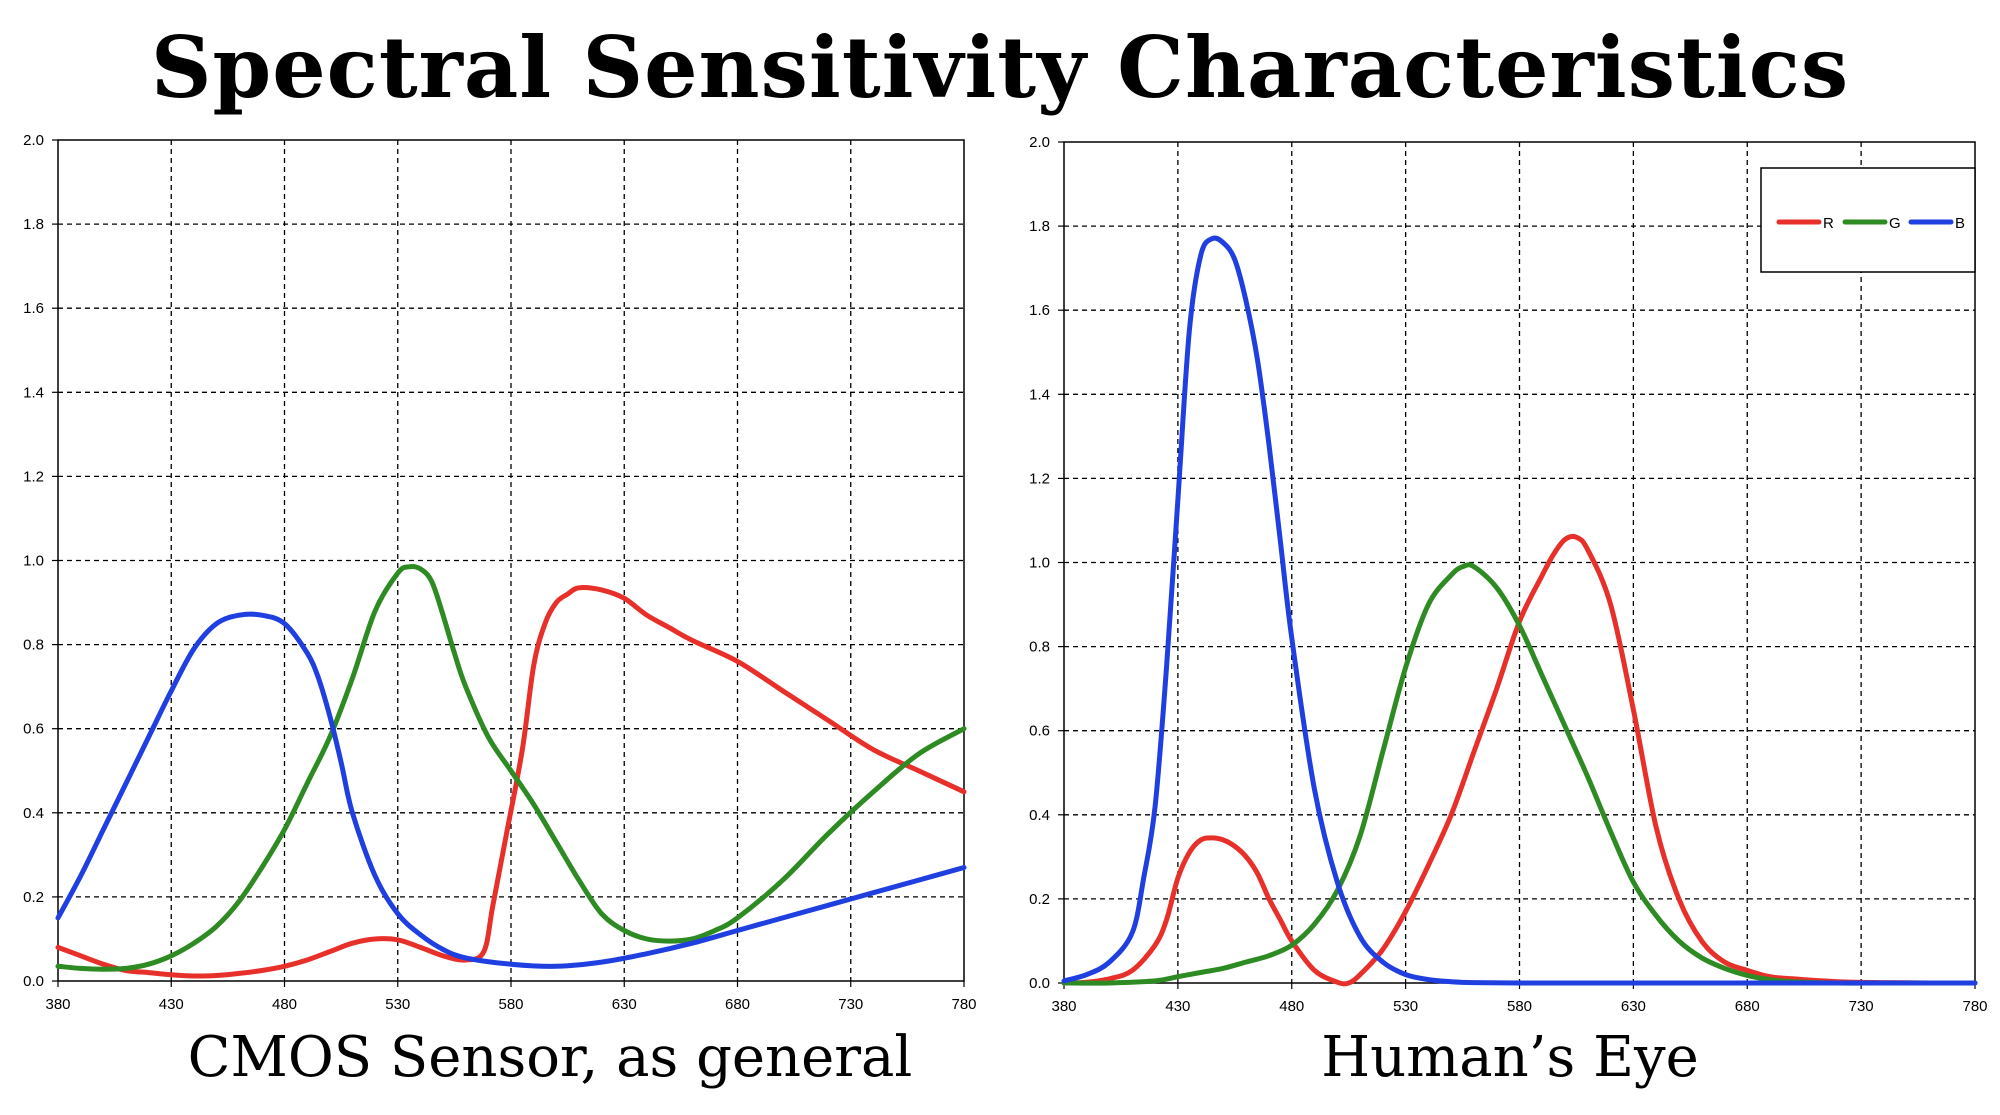 The height and width of the screenshot is (1115, 2000). What do you see at coordinates (1895, 223) in the screenshot?
I see `legend-label-g: G` at bounding box center [1895, 223].